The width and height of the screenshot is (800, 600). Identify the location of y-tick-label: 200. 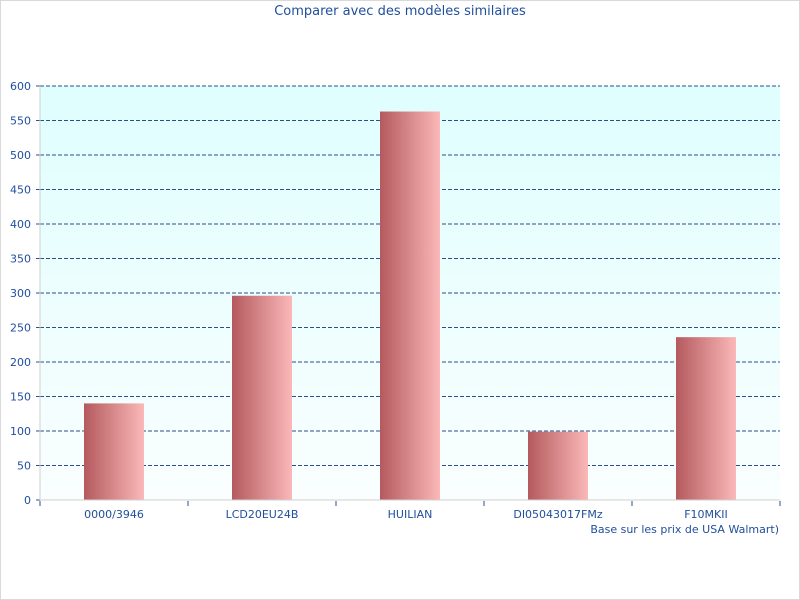
(20, 362).